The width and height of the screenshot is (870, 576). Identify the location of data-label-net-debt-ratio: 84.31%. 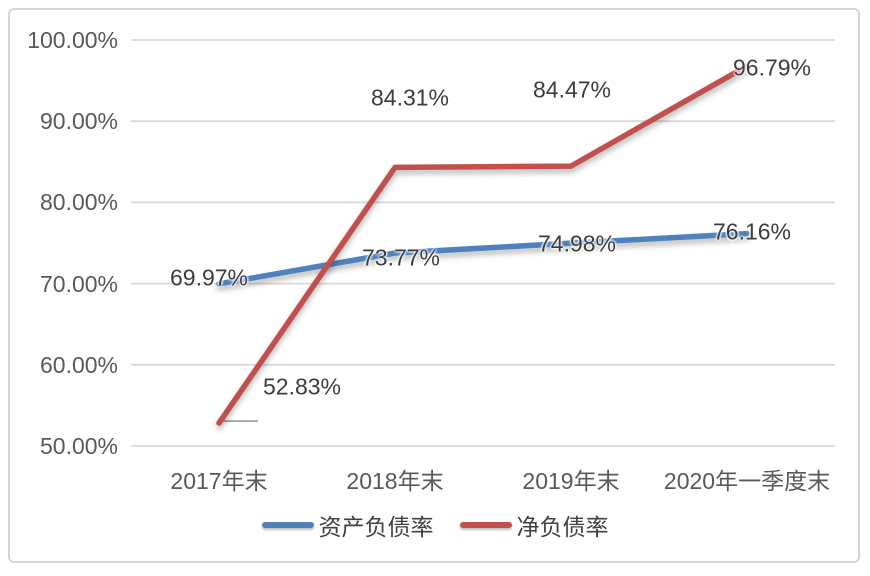
(410, 97).